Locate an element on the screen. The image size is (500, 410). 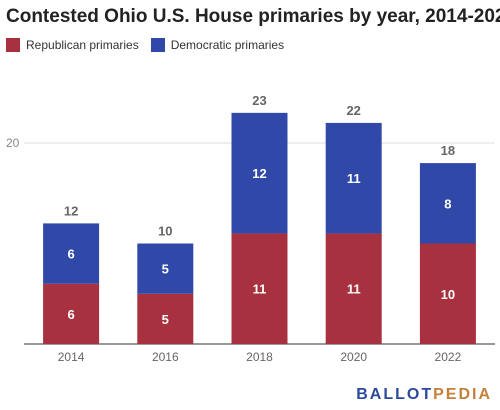
ballotpedia-logo: BALLOTPEDIA is located at coordinates (424, 395).